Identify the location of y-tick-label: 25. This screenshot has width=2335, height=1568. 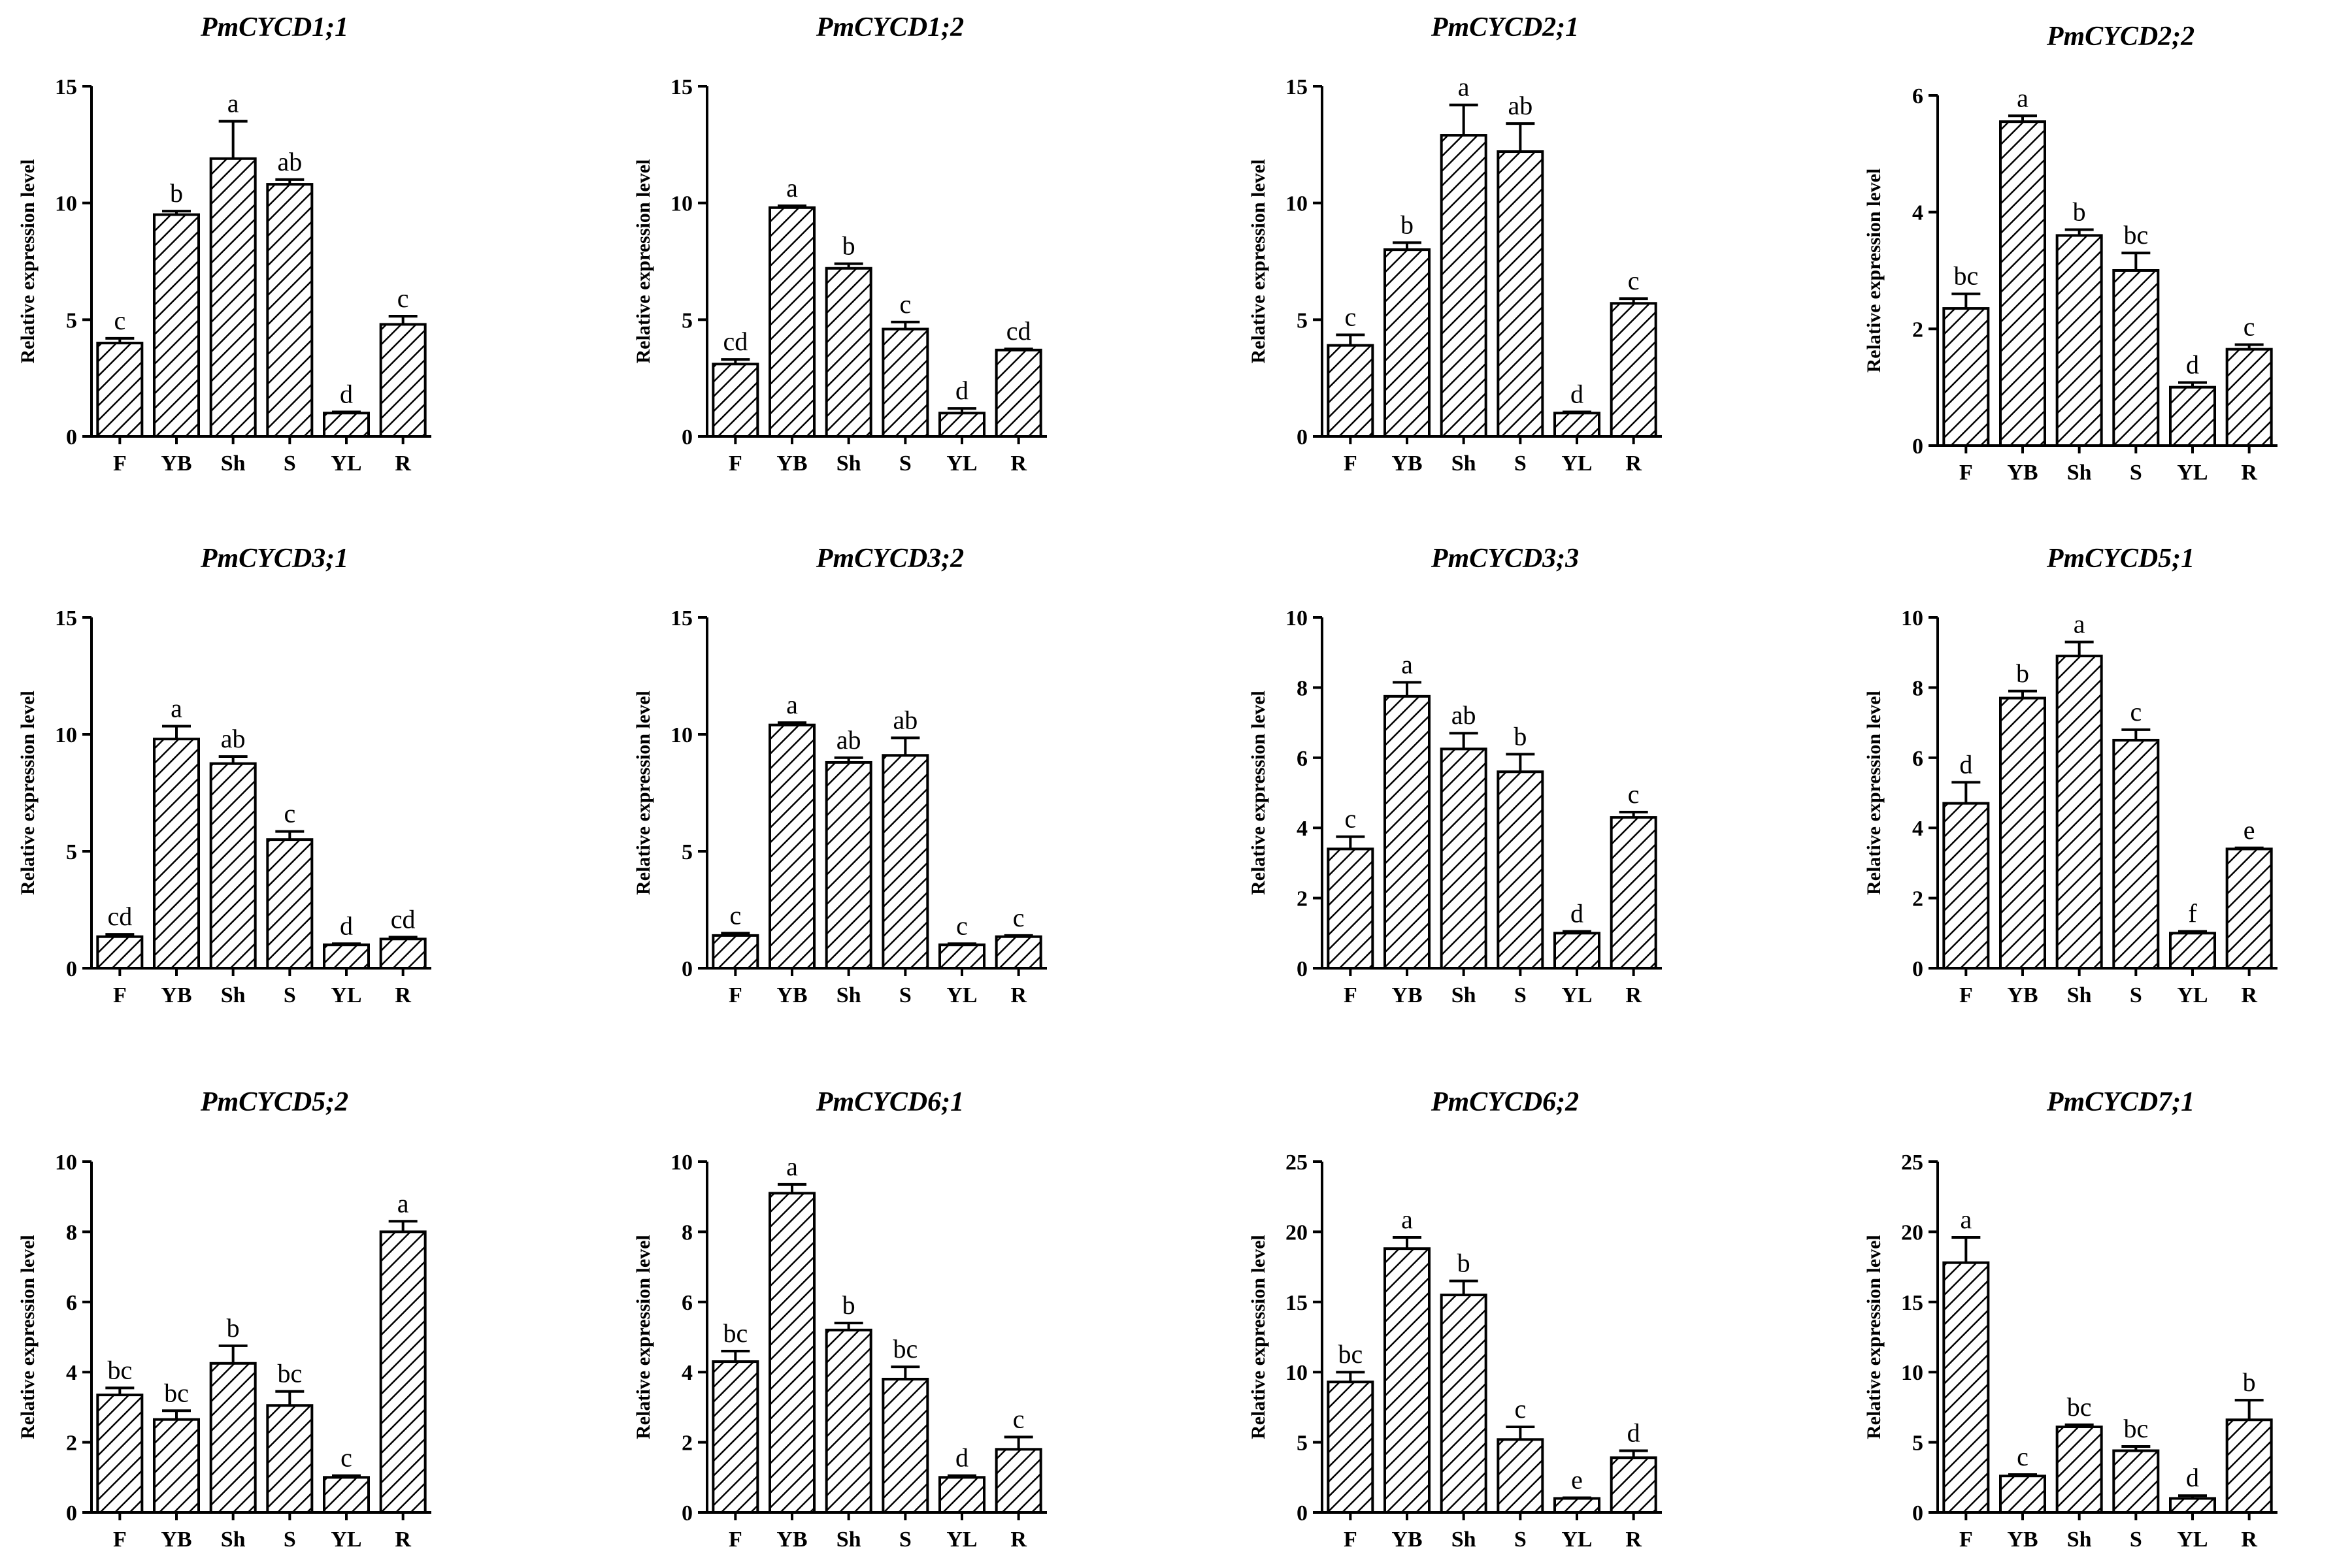
(1912, 1163).